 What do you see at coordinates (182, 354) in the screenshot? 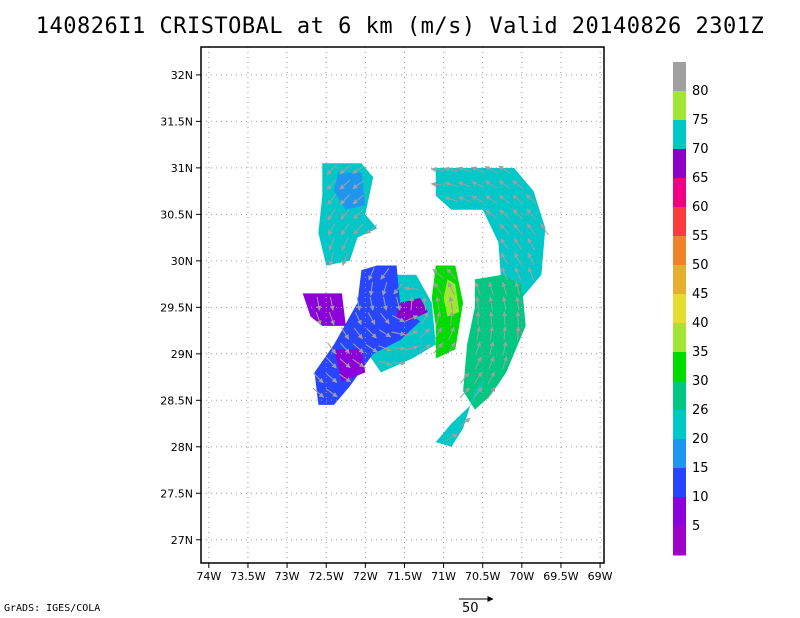
I see `lat-tick-label: 29N` at bounding box center [182, 354].